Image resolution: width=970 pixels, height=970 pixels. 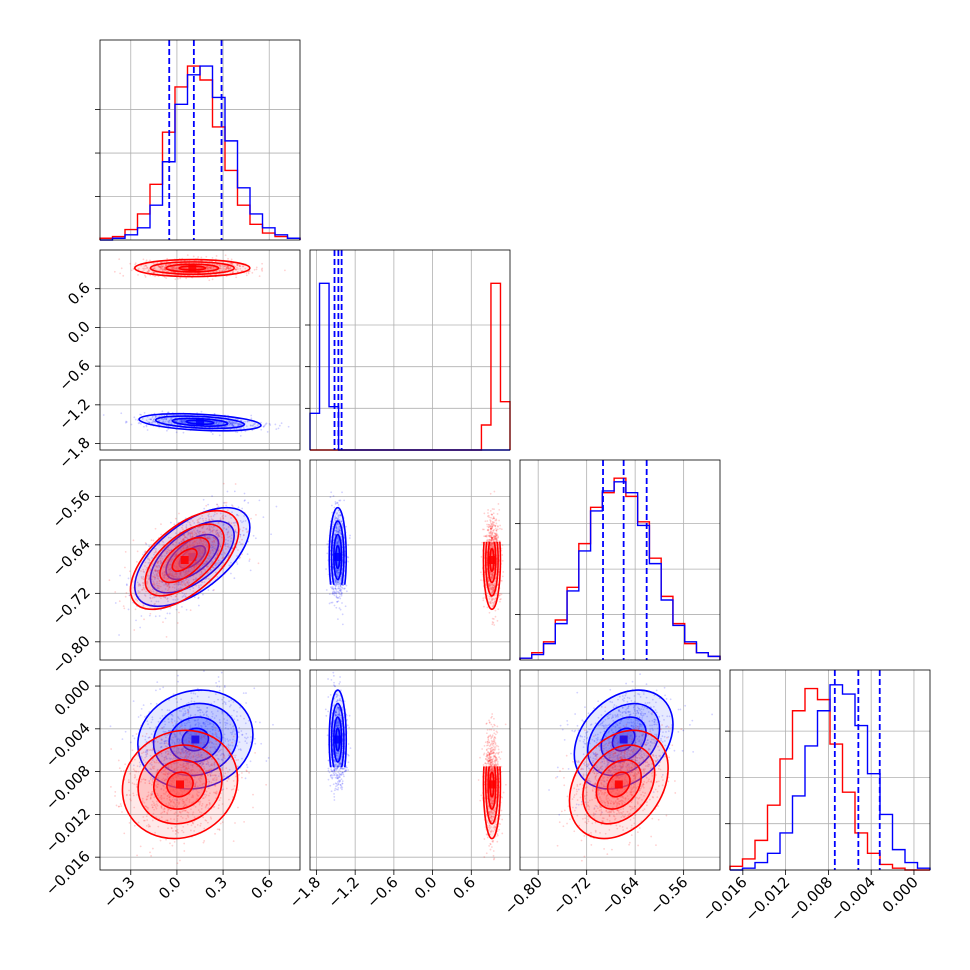 What do you see at coordinates (830, 779) in the screenshot?
I see `histogram-red` at bounding box center [830, 779].